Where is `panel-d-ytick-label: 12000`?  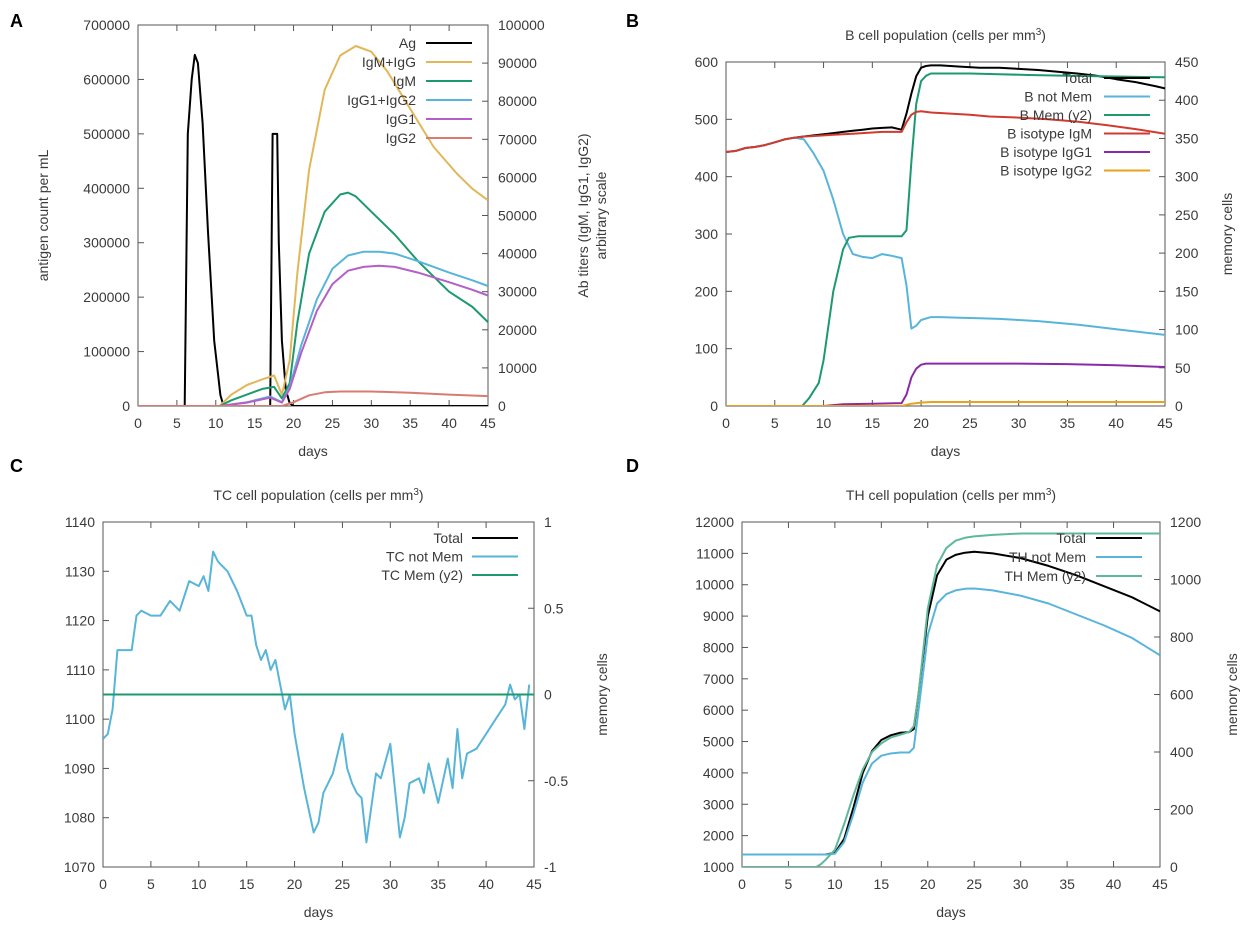
panel-d-ytick-label: 12000 is located at coordinates (714, 522).